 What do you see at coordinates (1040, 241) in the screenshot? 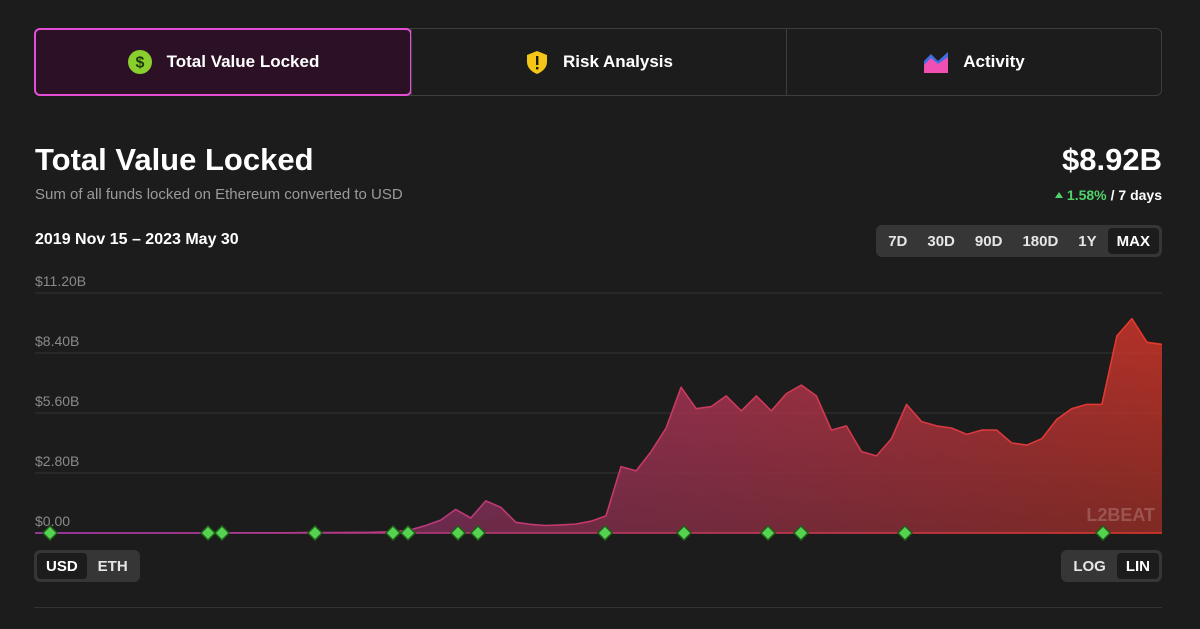
I see `option-button: 180D` at bounding box center [1040, 241].